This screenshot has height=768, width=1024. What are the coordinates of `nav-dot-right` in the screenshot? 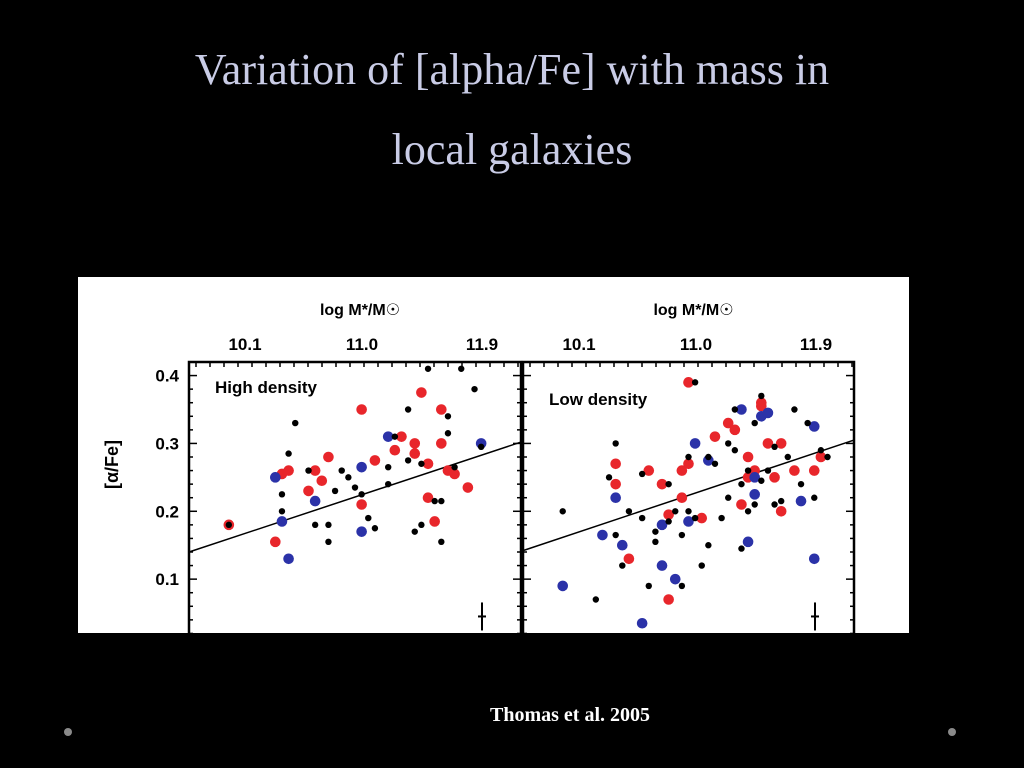 It's located at (952, 732).